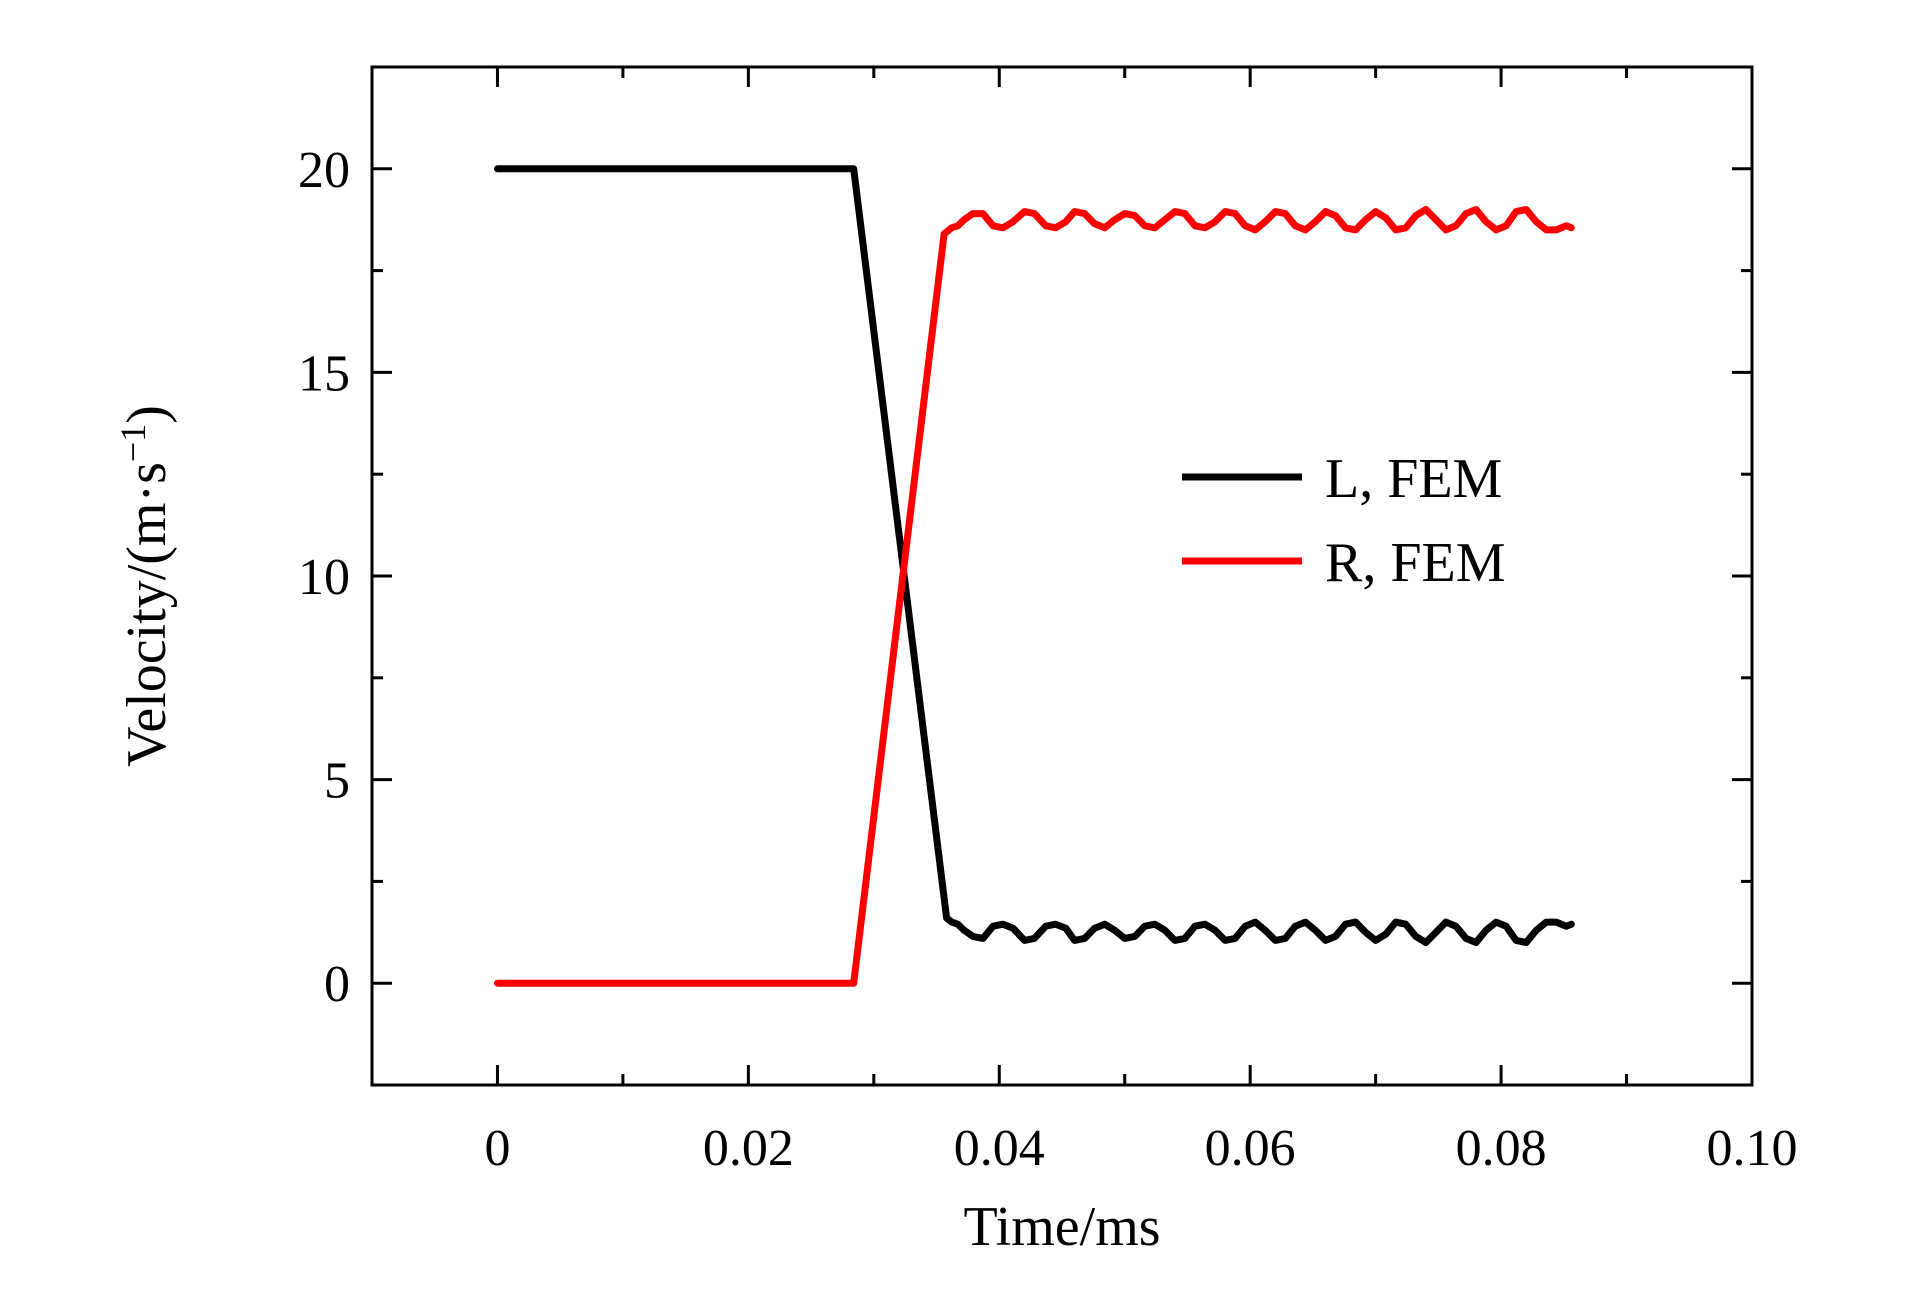 The width and height of the screenshot is (1923, 1299). What do you see at coordinates (337, 984) in the screenshot?
I see `y-tick-label: 0` at bounding box center [337, 984].